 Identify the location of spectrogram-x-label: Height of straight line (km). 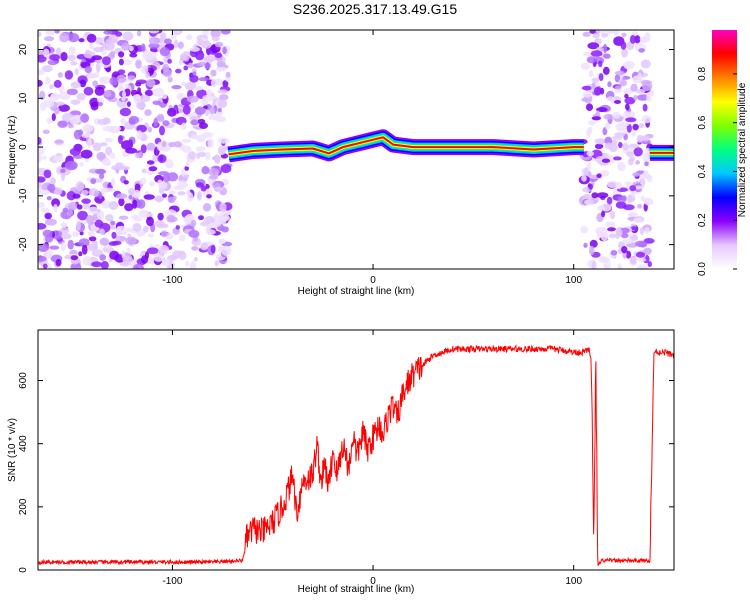
(356, 291).